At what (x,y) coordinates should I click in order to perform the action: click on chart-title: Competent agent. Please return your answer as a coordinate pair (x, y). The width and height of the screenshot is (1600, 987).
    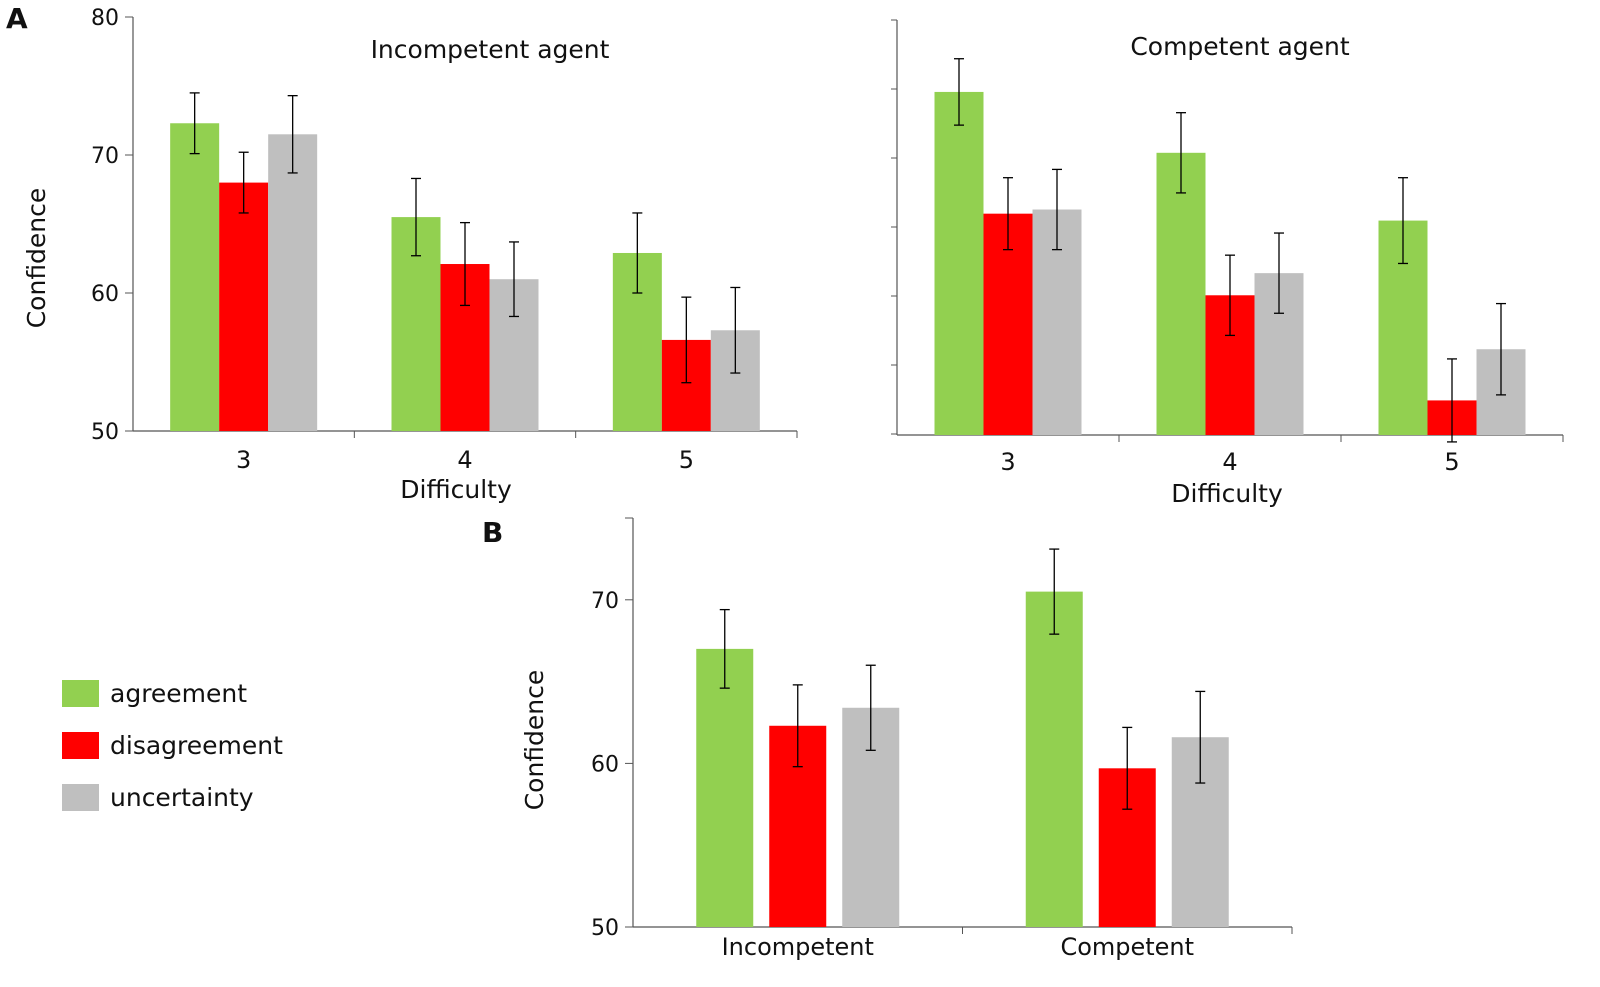
    Looking at the image, I should click on (1240, 46).